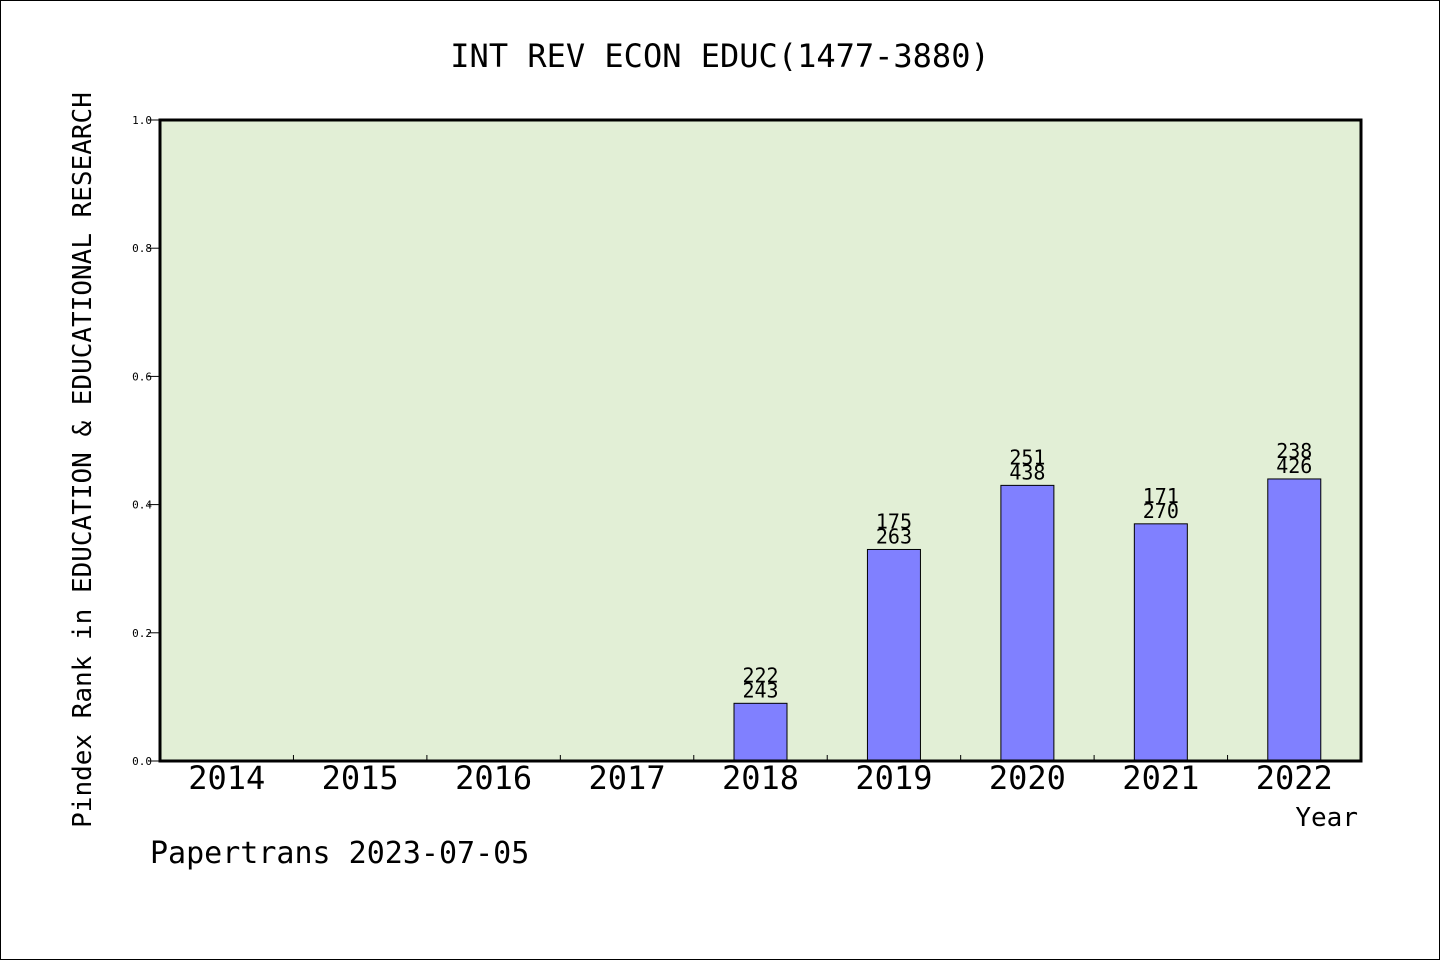 The width and height of the screenshot is (1440, 960). I want to click on chart-title: INT REV ECON EDUC(1477-3880), so click(719, 56).